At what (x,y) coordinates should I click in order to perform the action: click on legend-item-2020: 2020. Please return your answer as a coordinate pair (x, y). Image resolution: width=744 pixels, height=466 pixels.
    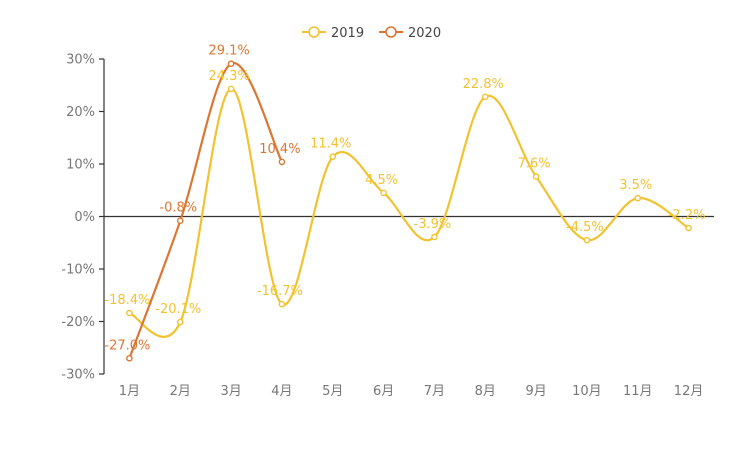
    Looking at the image, I should click on (410, 33).